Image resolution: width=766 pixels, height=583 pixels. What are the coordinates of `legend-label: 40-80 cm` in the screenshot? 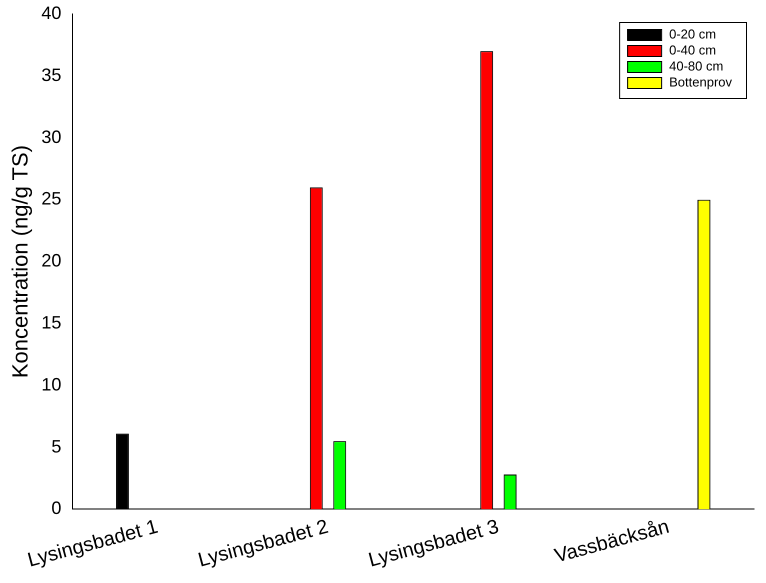 It's located at (696, 66).